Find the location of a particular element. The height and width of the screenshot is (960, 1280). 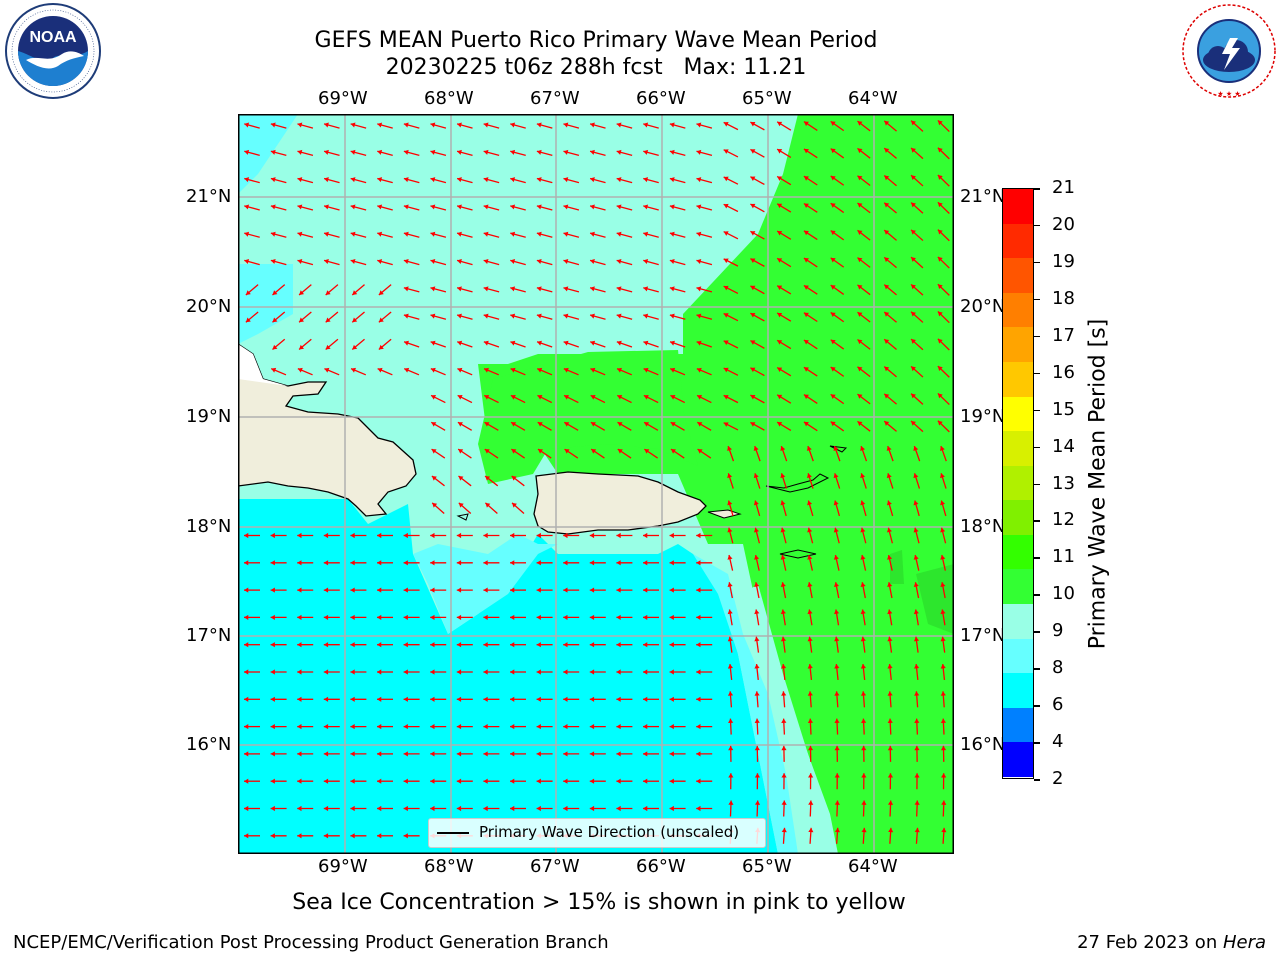

field-8s-west-edge2 is located at coordinates (265, 304).